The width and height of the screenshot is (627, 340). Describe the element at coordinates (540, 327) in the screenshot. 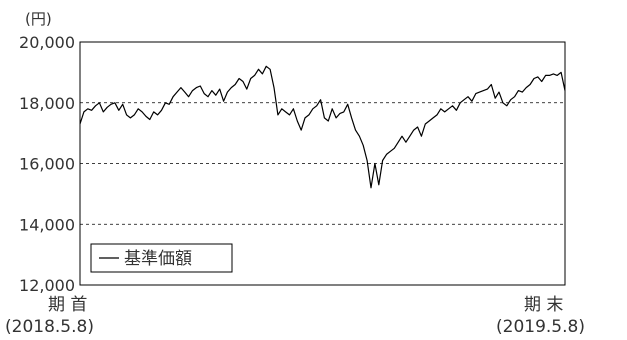

I see `x-end-date: (2019.5.8)` at that location.